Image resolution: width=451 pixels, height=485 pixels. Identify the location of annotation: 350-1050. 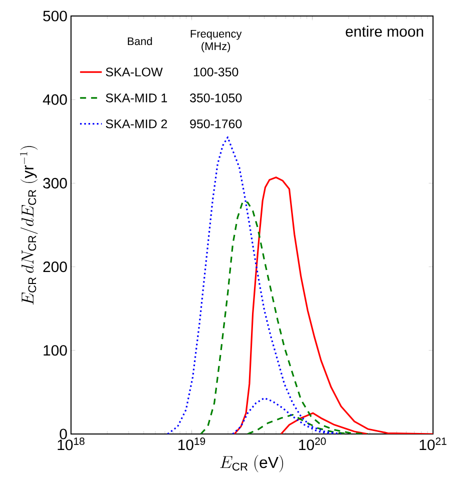
(216, 98).